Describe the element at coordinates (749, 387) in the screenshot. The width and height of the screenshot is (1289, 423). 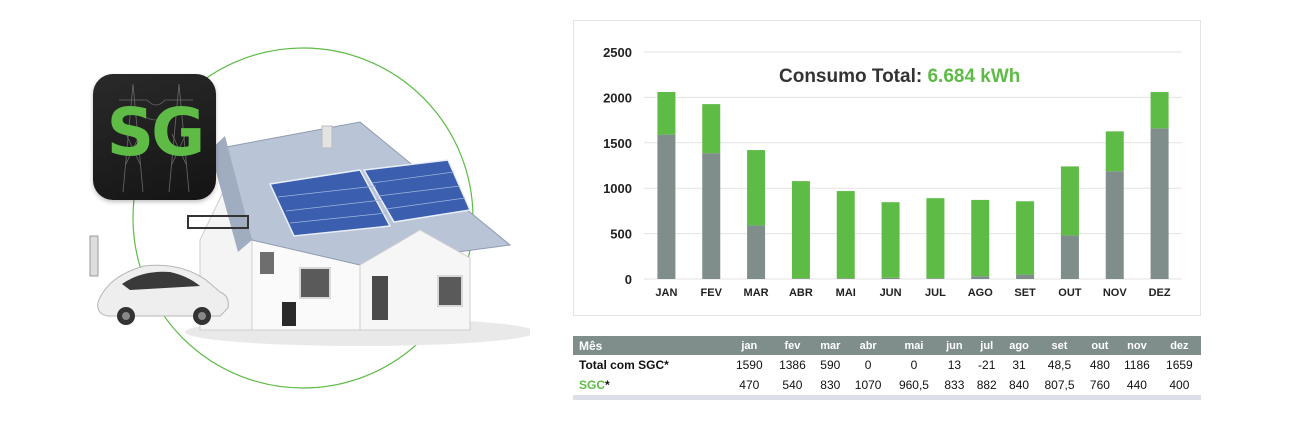
I see `table-cell: 470` at that location.